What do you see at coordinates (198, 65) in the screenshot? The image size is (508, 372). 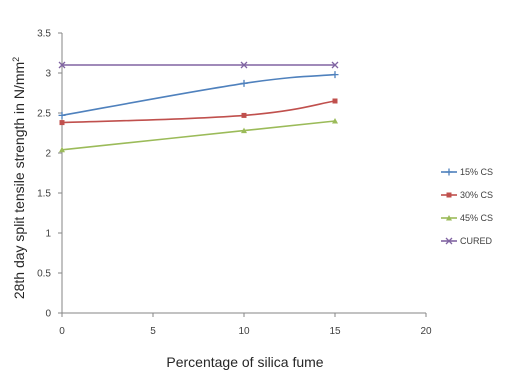 I see `series-cured` at bounding box center [198, 65].